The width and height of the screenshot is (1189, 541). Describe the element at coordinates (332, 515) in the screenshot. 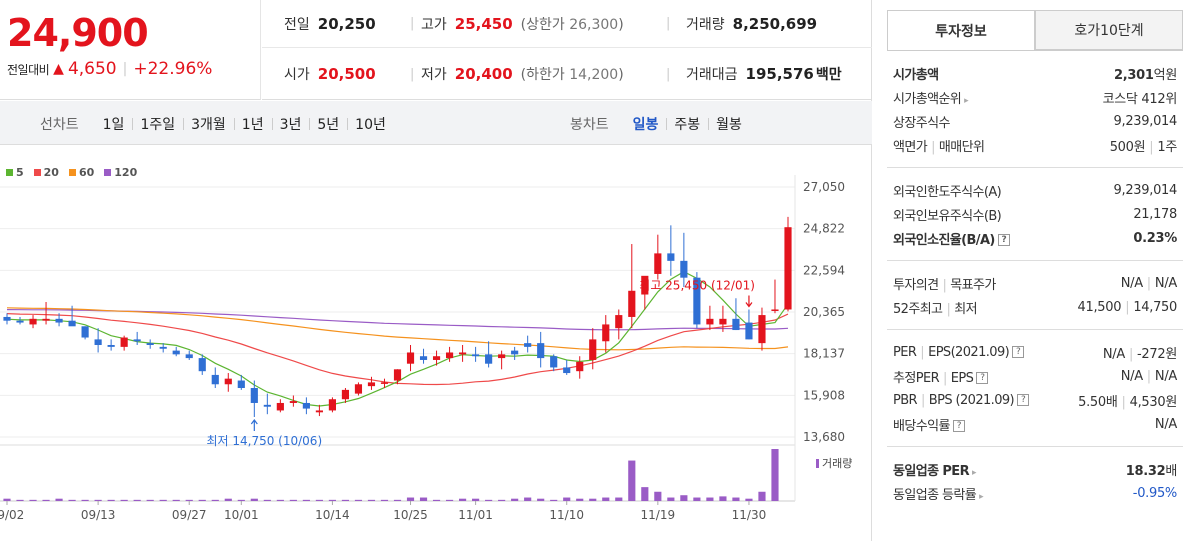

I see `x-tick-label: 10/14` at that location.